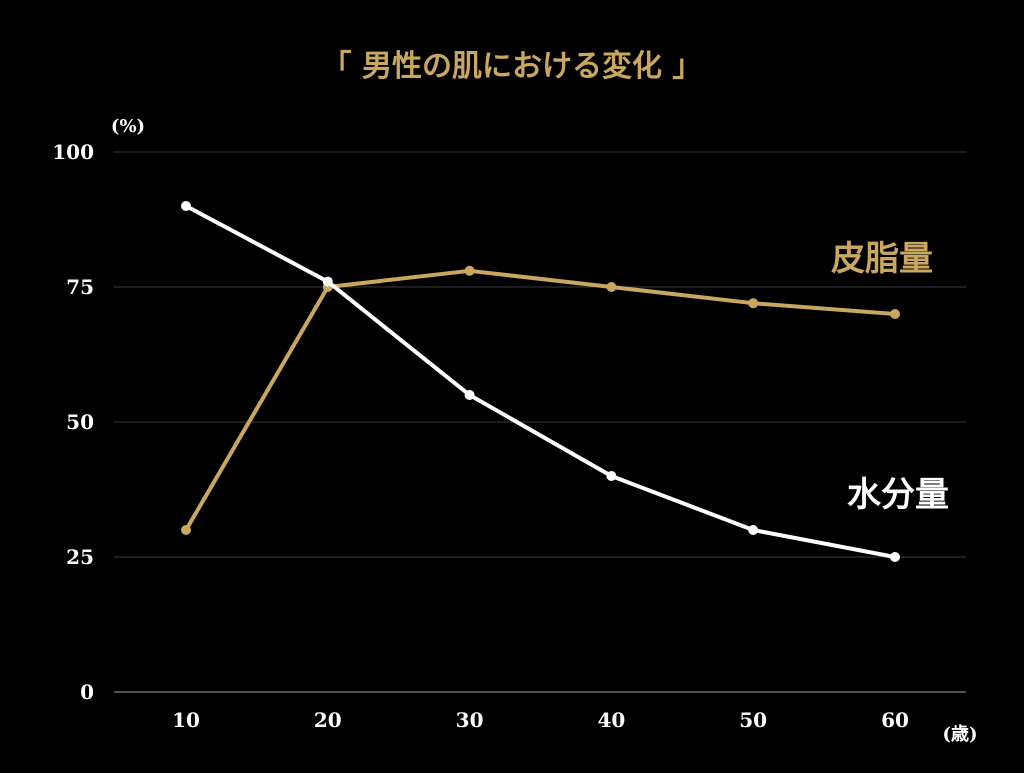  I want to click on y-axis-unit: (%), so click(128, 126).